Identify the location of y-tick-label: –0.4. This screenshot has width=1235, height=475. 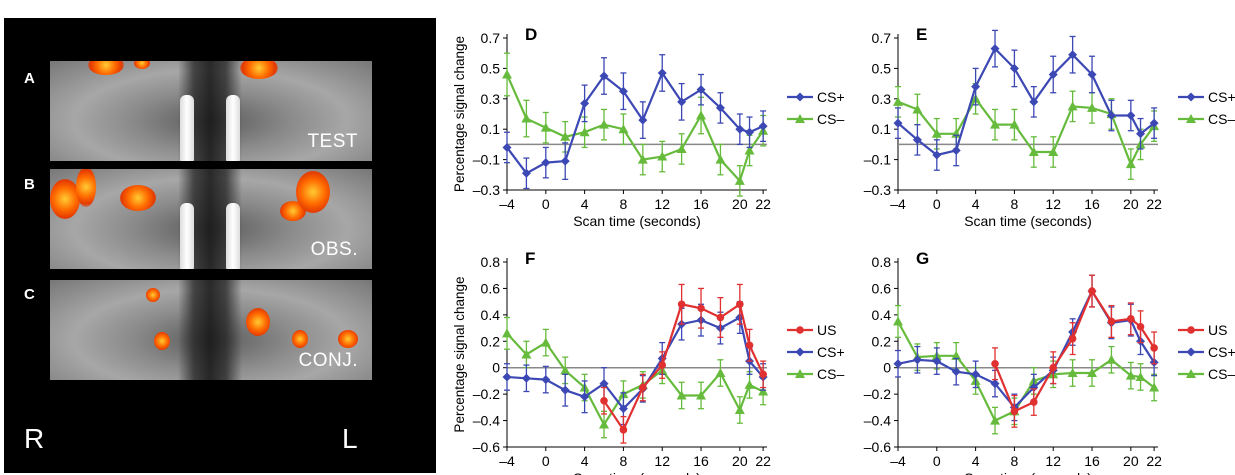
(486, 421).